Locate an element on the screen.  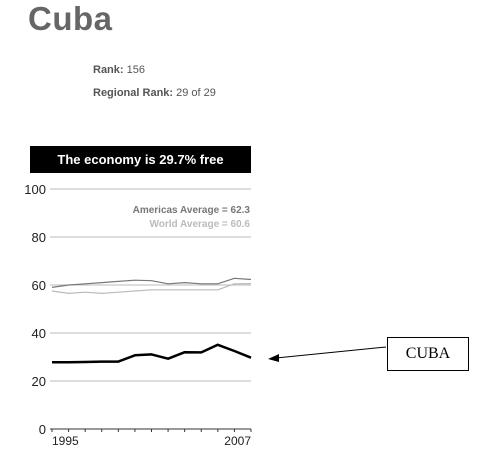
y-tick-label-60: 60 is located at coordinates (39, 285).